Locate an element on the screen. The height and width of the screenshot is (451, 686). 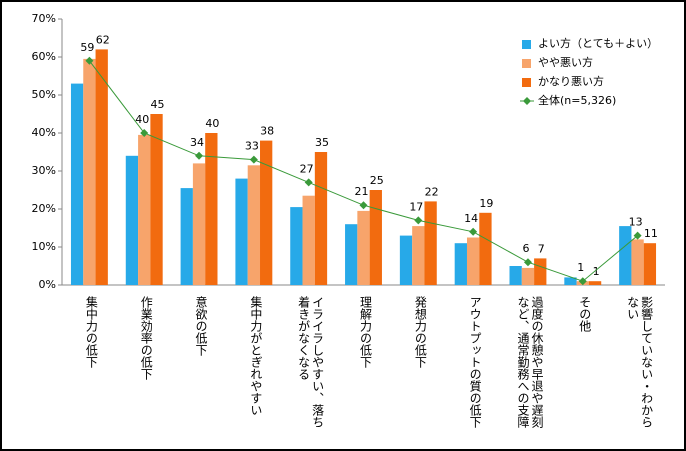
data-label: 11 is located at coordinates (651, 233).